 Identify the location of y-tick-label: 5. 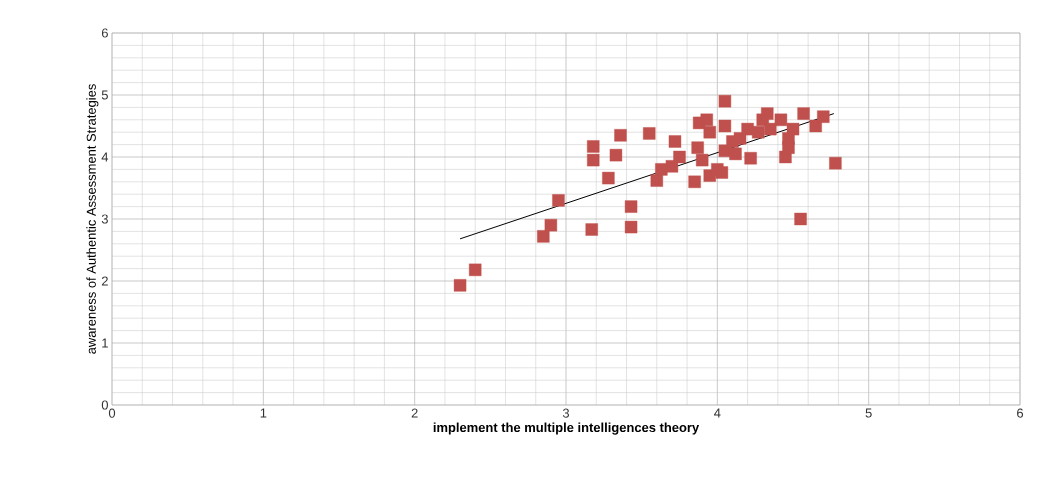
(104, 95).